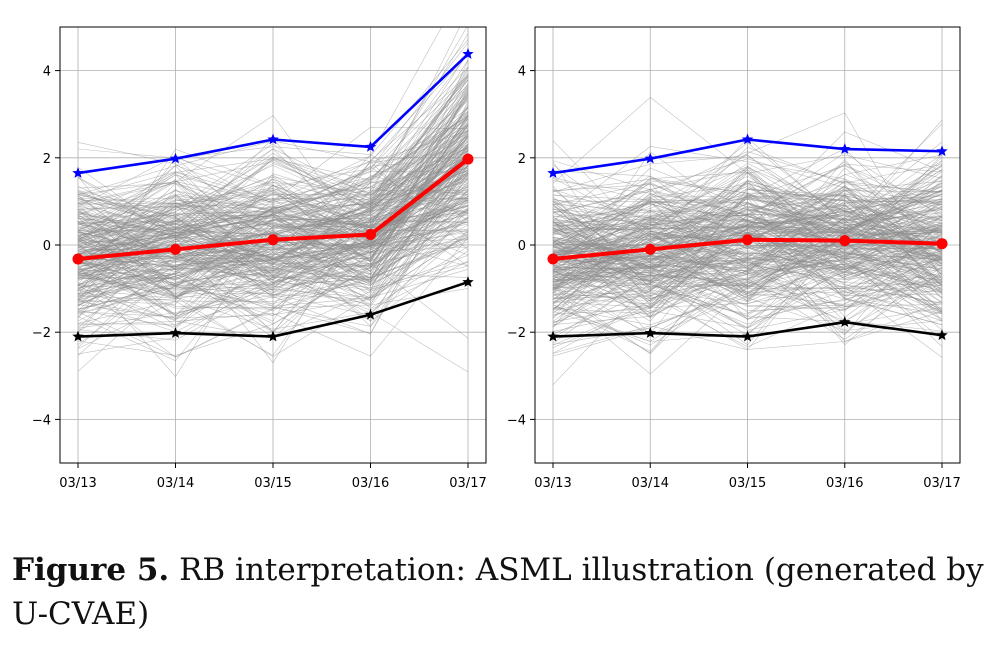 Image resolution: width=998 pixels, height=659 pixels. What do you see at coordinates (522, 72) in the screenshot?
I see `y-tick-label: 4` at bounding box center [522, 72].